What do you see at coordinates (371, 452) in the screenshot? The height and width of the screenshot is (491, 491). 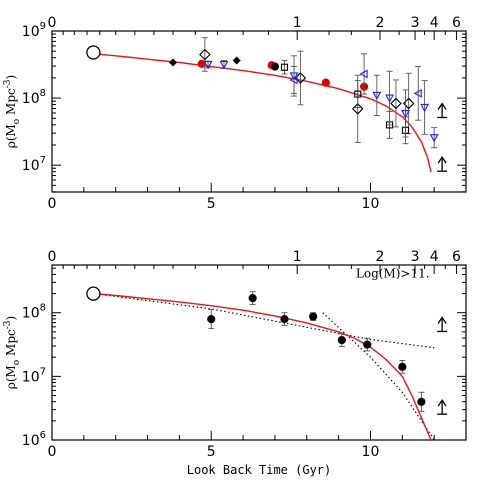 I see `bottom-x-tick-label: 10` at bounding box center [371, 452].